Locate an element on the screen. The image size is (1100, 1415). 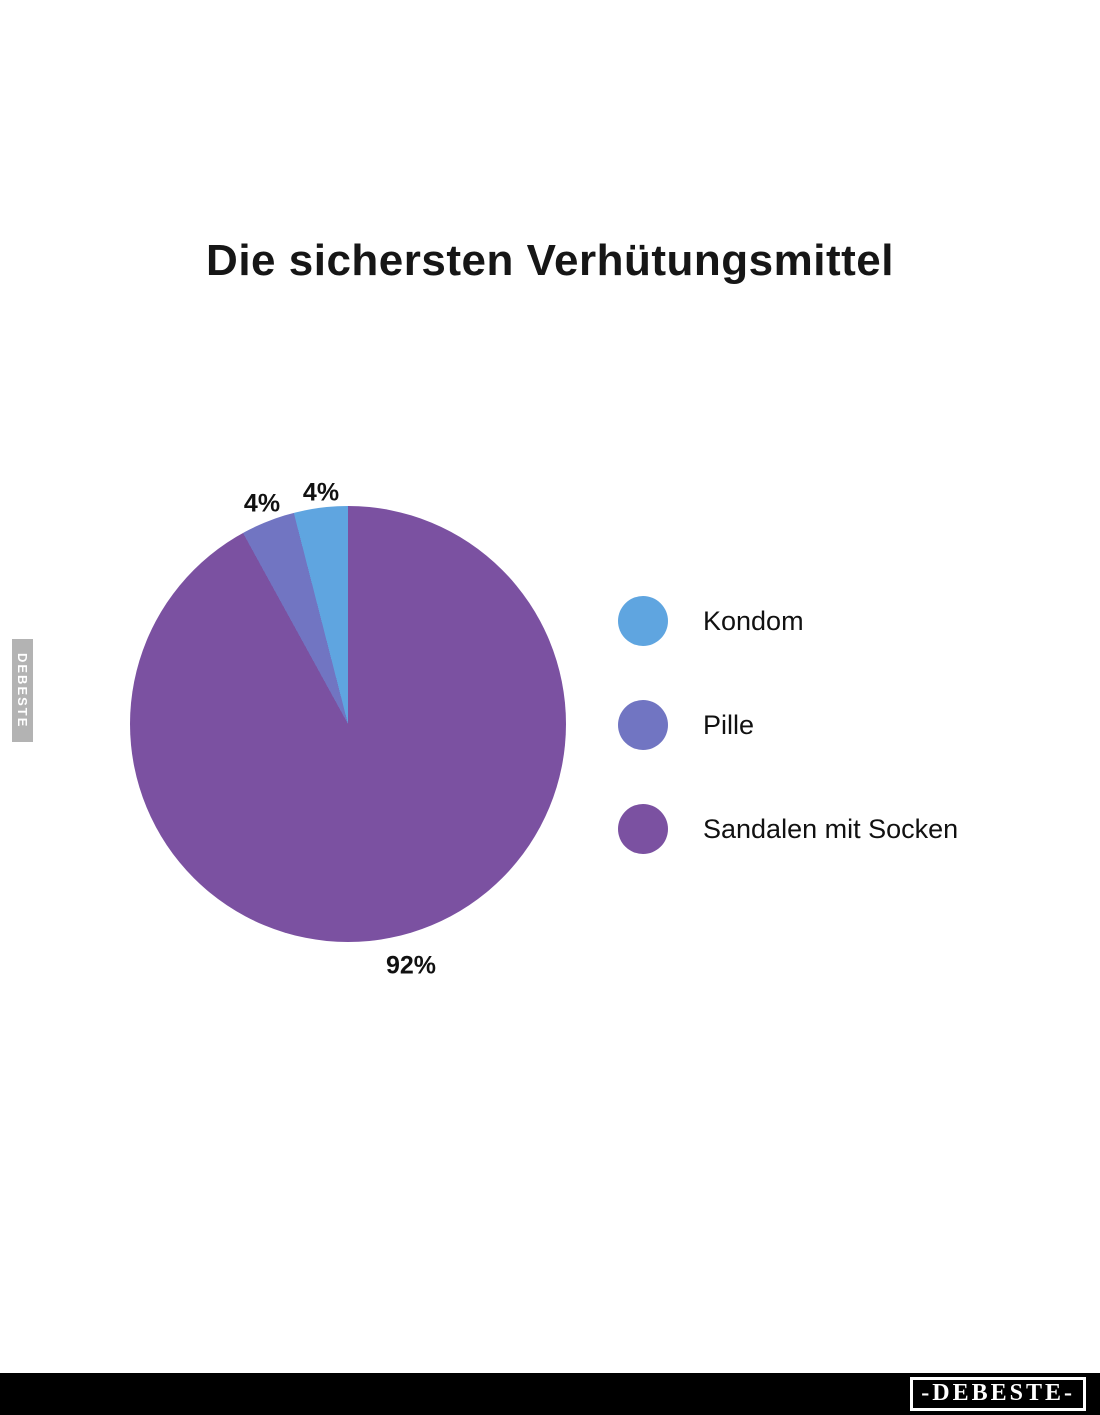
legend-label-pille: Pille is located at coordinates (729, 724).